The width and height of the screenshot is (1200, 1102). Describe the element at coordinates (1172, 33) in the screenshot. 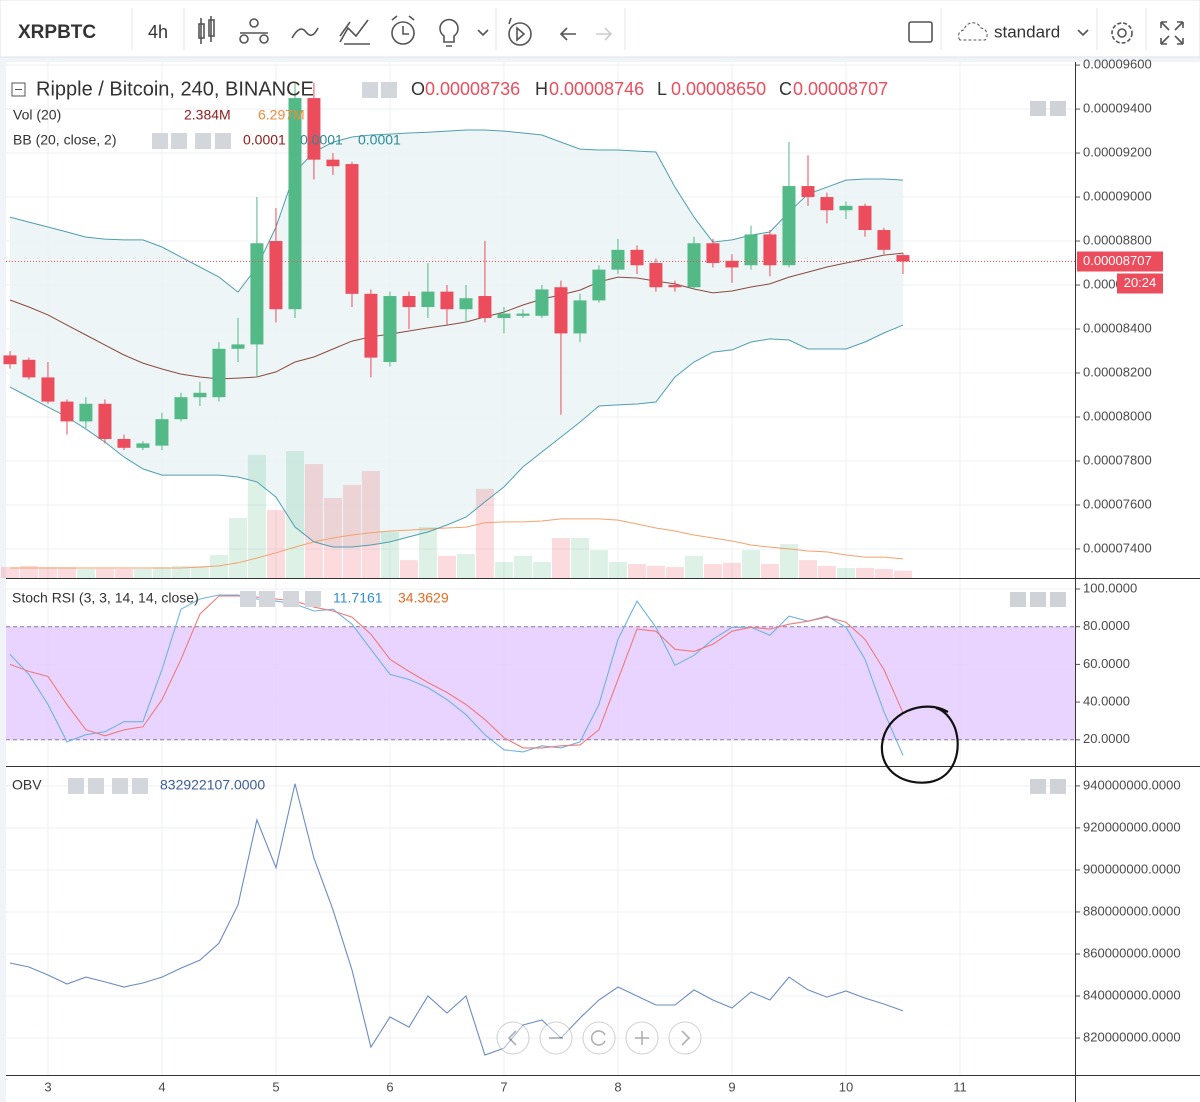

I see `fullscreen-button` at that location.